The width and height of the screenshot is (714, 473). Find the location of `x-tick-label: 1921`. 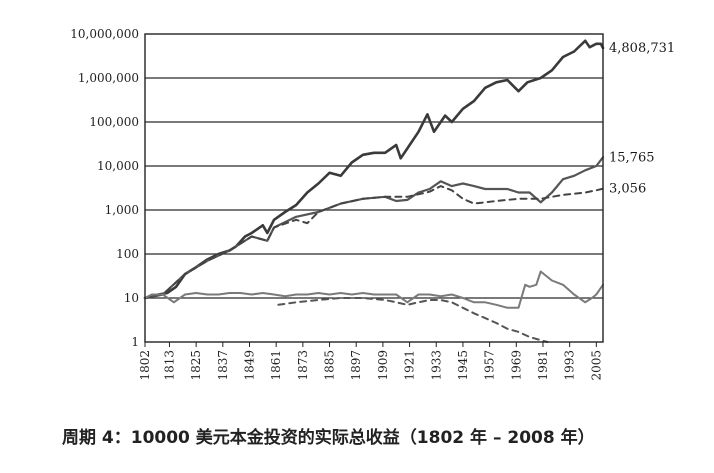

x-tick-label: 1921 is located at coordinates (410, 365).